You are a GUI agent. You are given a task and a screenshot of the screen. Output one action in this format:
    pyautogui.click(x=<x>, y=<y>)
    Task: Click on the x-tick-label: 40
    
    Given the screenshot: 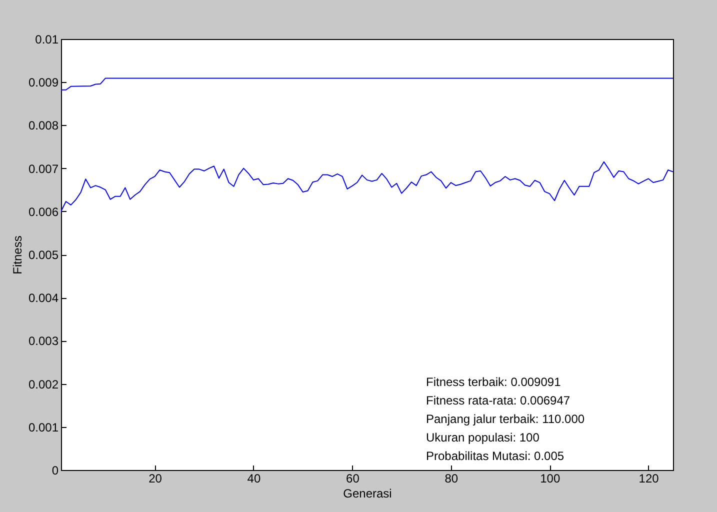 What is the action you would take?
    pyautogui.click(x=254, y=479)
    